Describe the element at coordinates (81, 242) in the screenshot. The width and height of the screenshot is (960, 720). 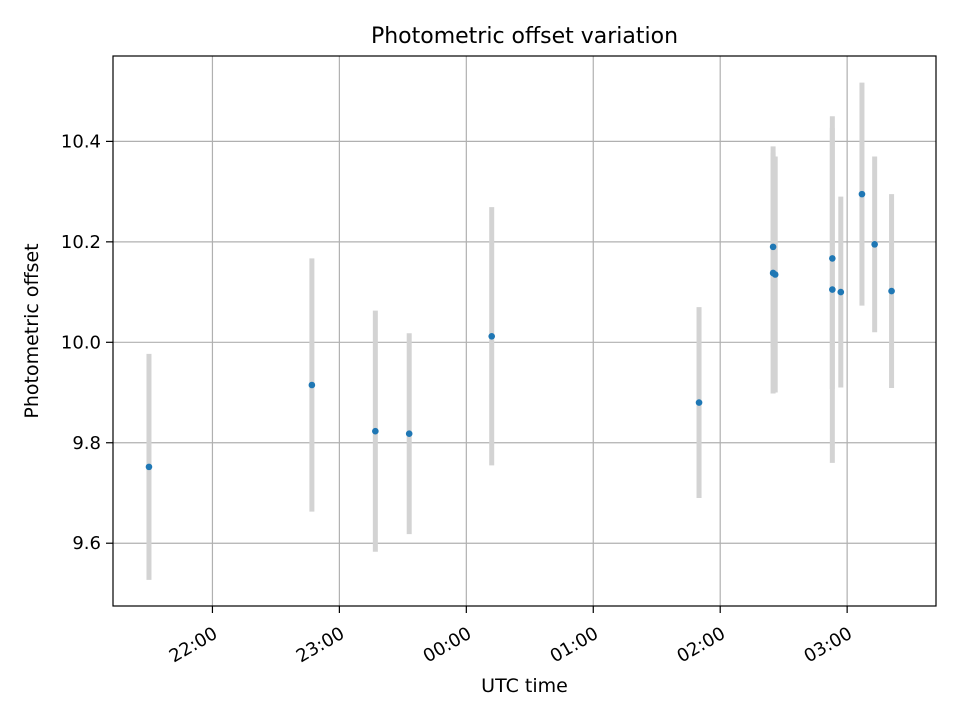
I see `y-tick-label: 10.2` at that location.